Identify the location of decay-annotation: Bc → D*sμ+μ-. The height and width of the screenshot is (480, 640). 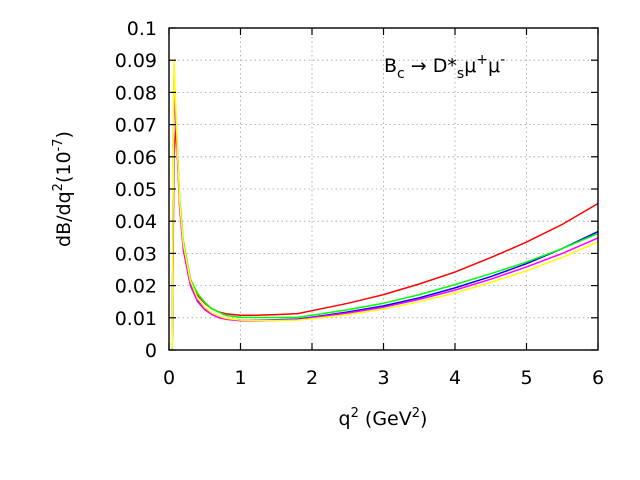
(444, 67).